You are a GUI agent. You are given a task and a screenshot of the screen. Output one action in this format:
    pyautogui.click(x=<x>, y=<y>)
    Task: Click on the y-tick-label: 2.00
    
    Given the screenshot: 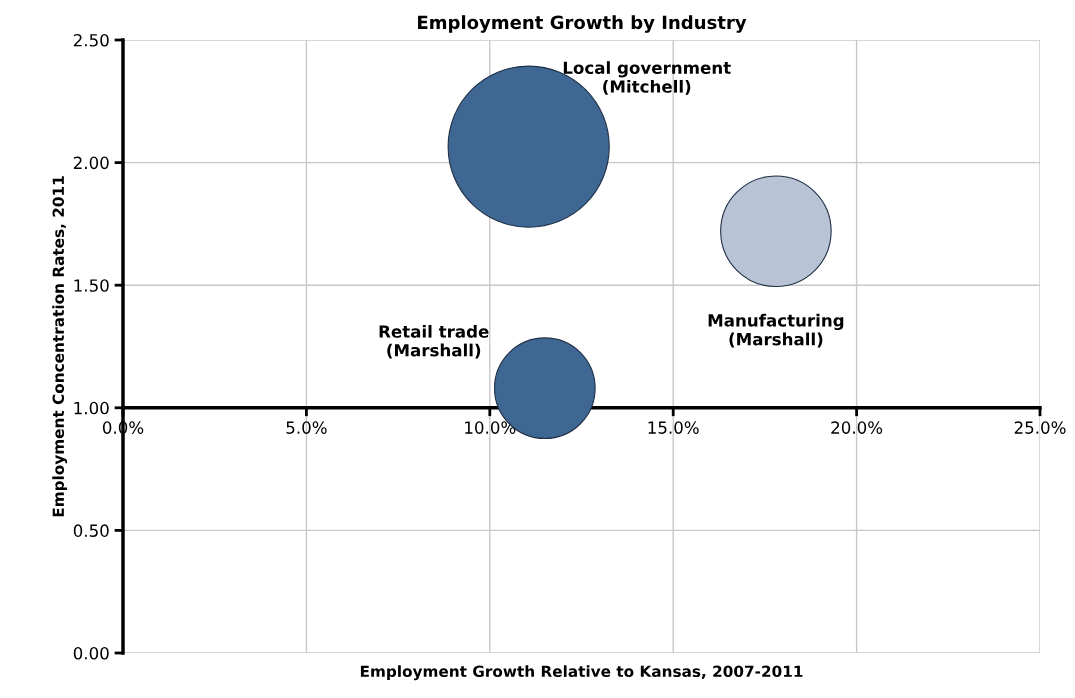 What is the action you would take?
    pyautogui.click(x=91, y=163)
    